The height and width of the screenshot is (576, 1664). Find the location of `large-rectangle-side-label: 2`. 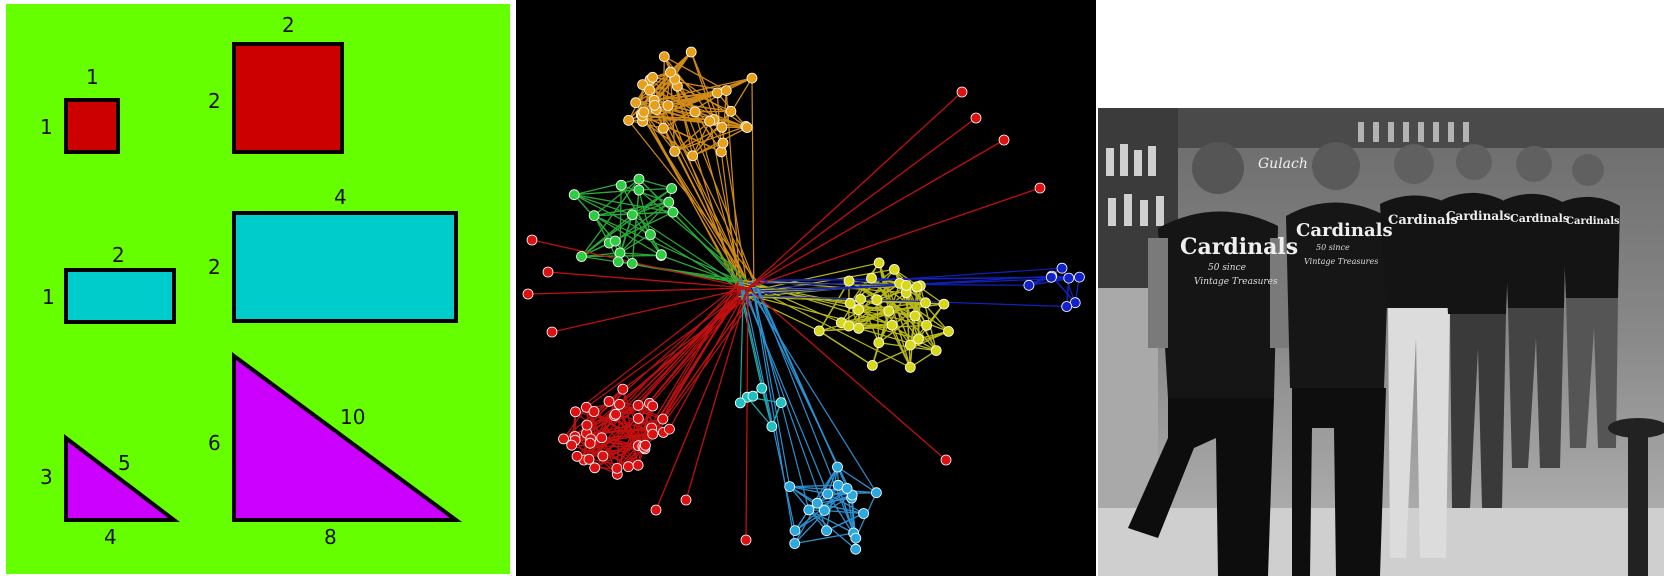

large-rectangle-side-label: 2 is located at coordinates (214, 267).